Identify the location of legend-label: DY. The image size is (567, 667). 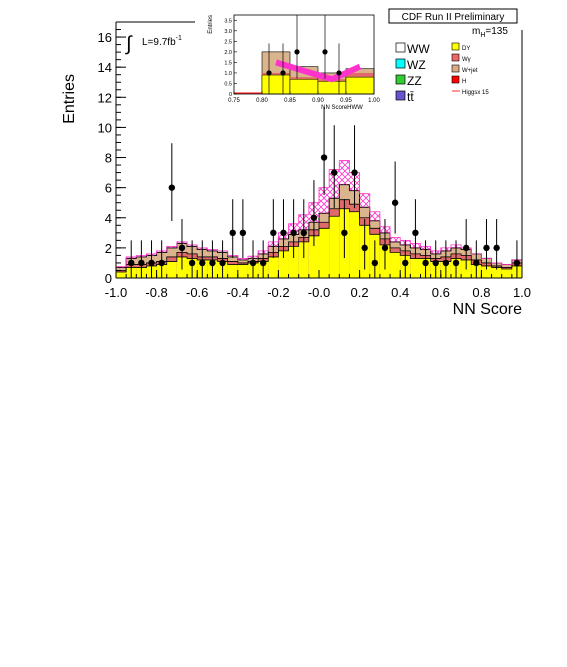
(466, 49).